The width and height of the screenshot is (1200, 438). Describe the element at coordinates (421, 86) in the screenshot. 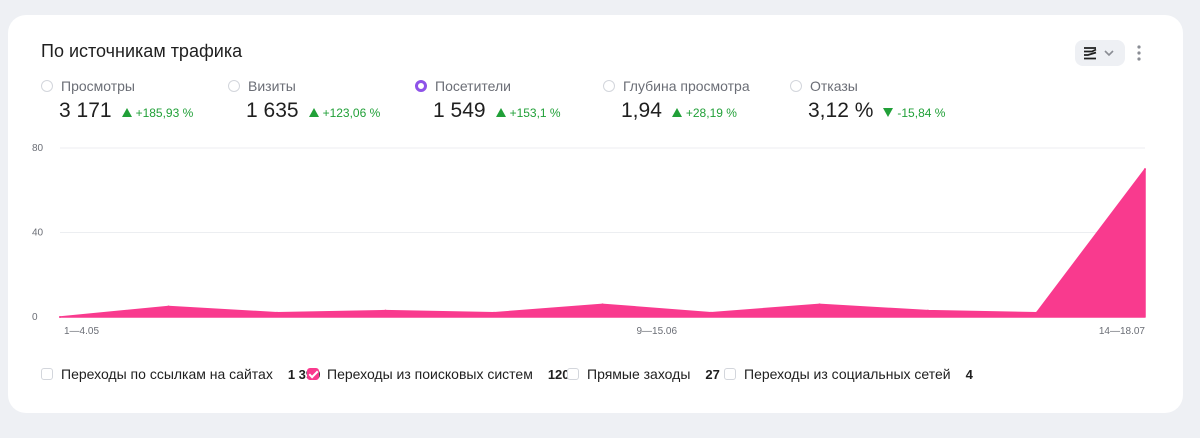

I see `metric-radio-selected` at that location.